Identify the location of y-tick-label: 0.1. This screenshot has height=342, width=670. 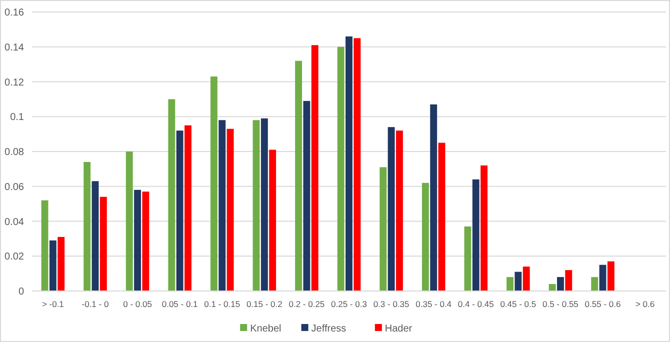
(17, 118).